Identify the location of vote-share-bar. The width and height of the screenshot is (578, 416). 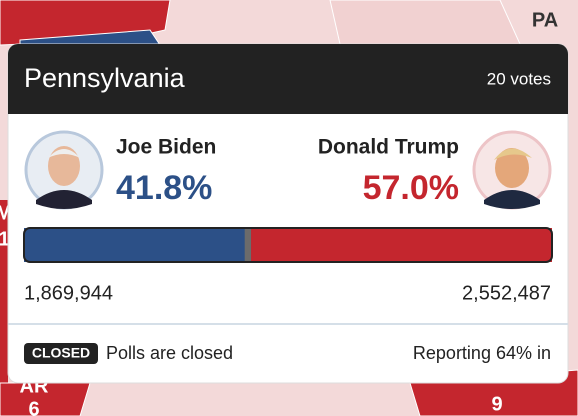
(288, 245).